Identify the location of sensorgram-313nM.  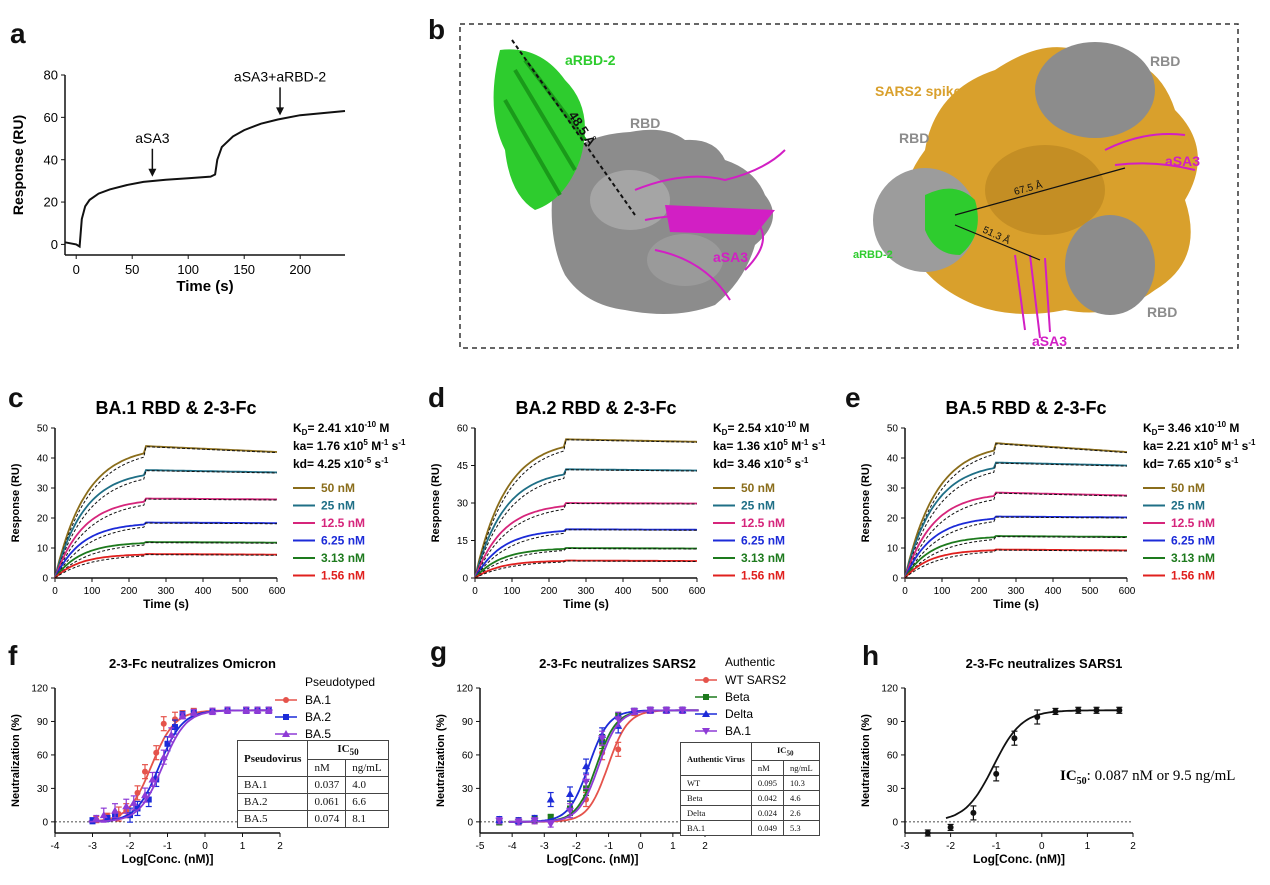
(1015, 557).